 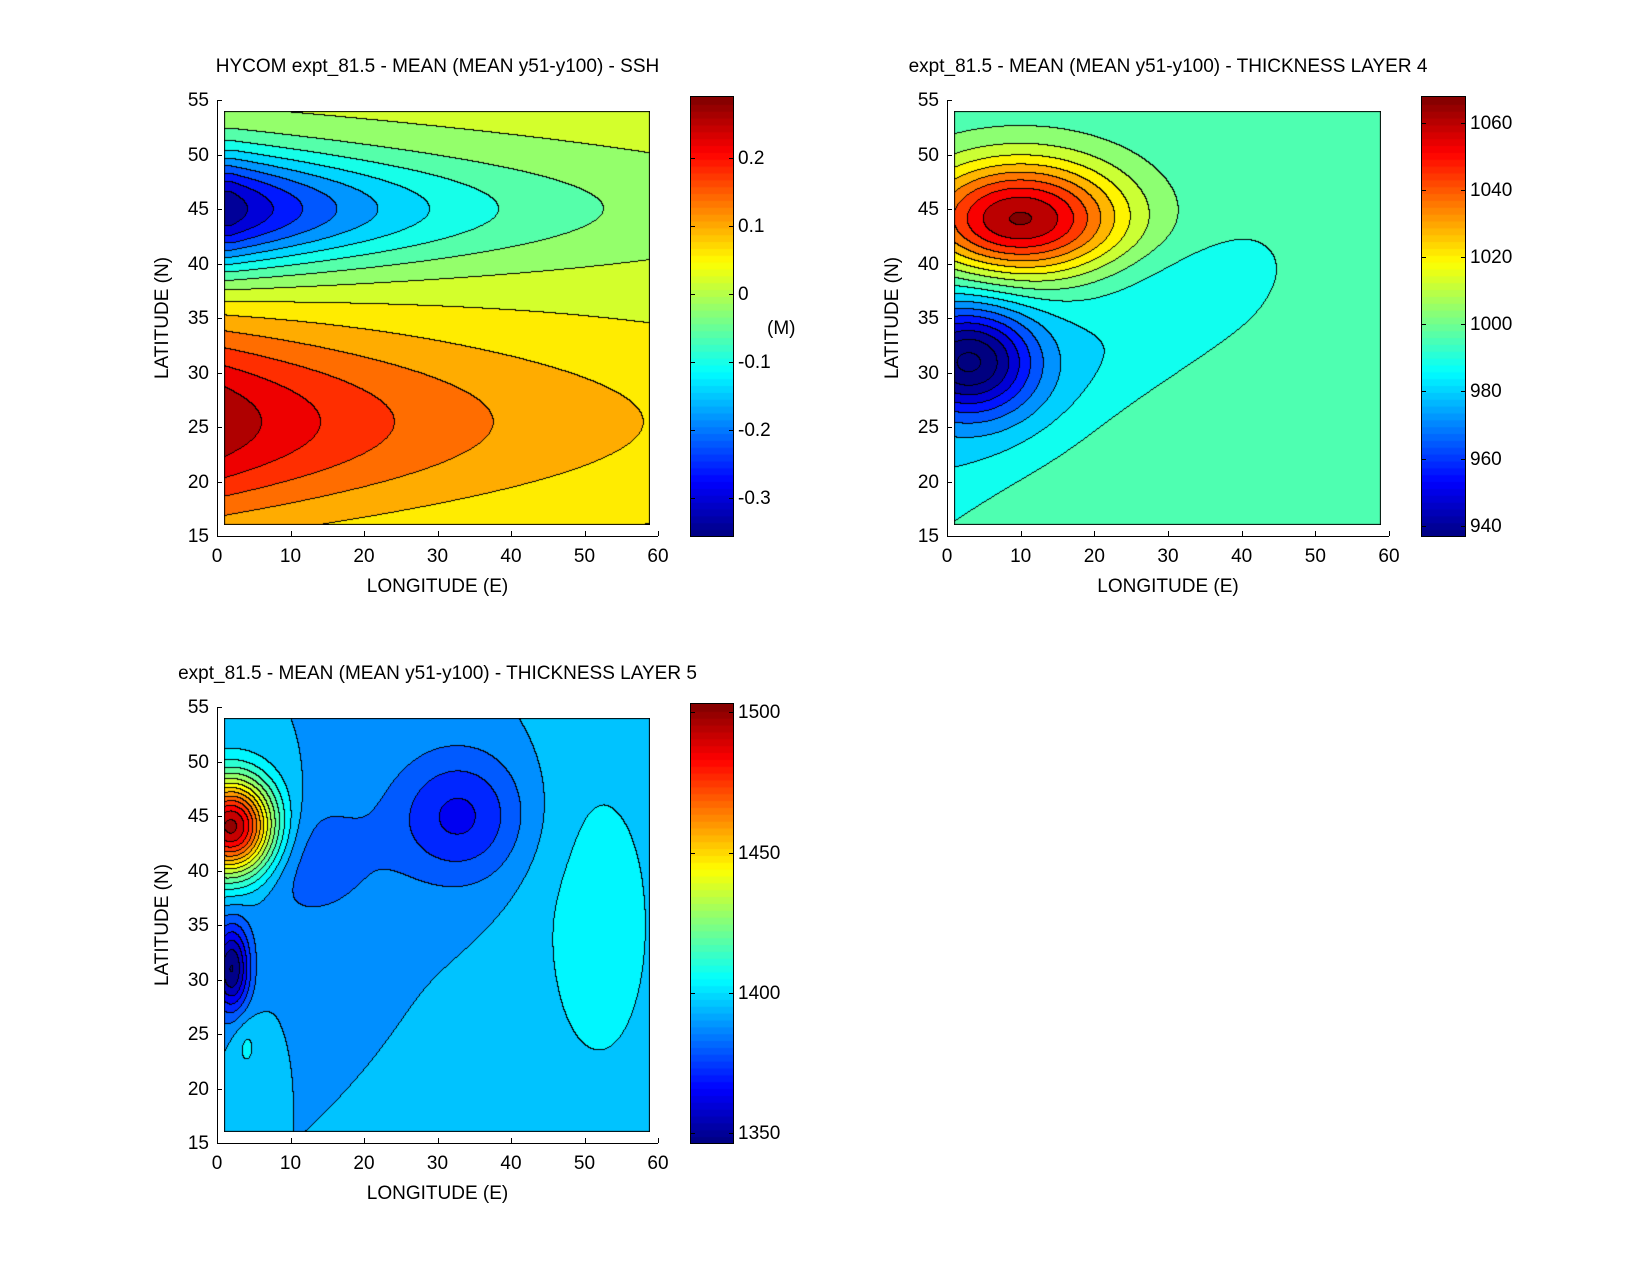 I want to click on colorbar-tick-label: 0, so click(x=743, y=295).